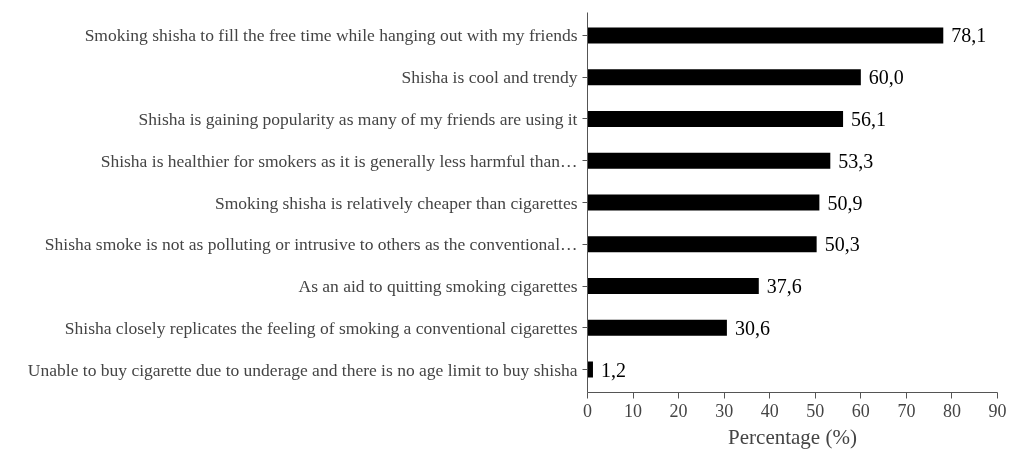 Image resolution: width=1024 pixels, height=451 pixels. I want to click on data-label: 50,3, so click(842, 244).